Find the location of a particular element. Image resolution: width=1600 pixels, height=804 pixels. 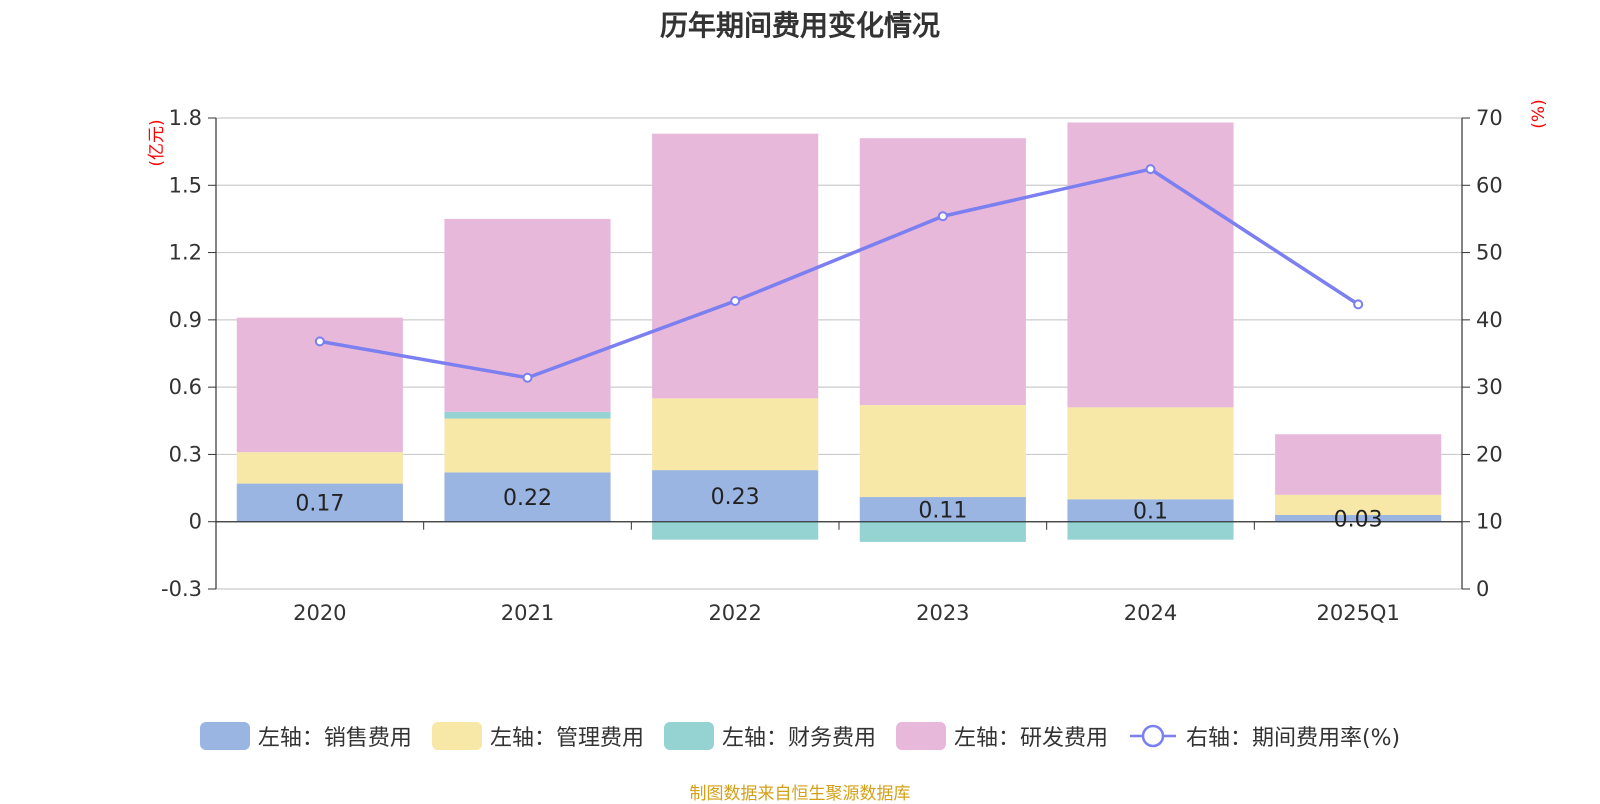

legend-marker is located at coordinates (1153, 736).